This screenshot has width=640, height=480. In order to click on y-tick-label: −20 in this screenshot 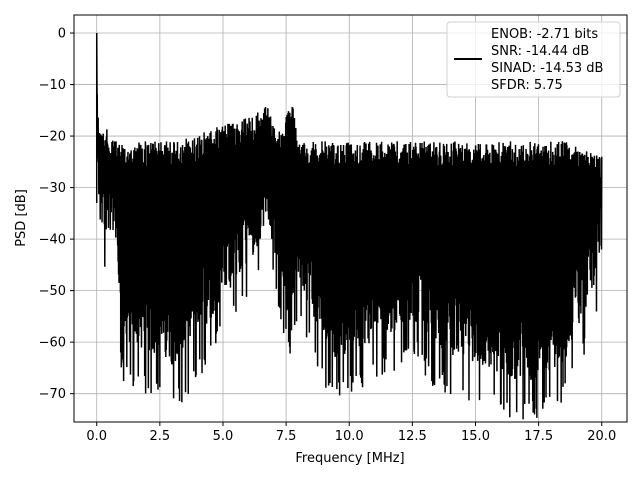, I will do `click(52, 137)`.